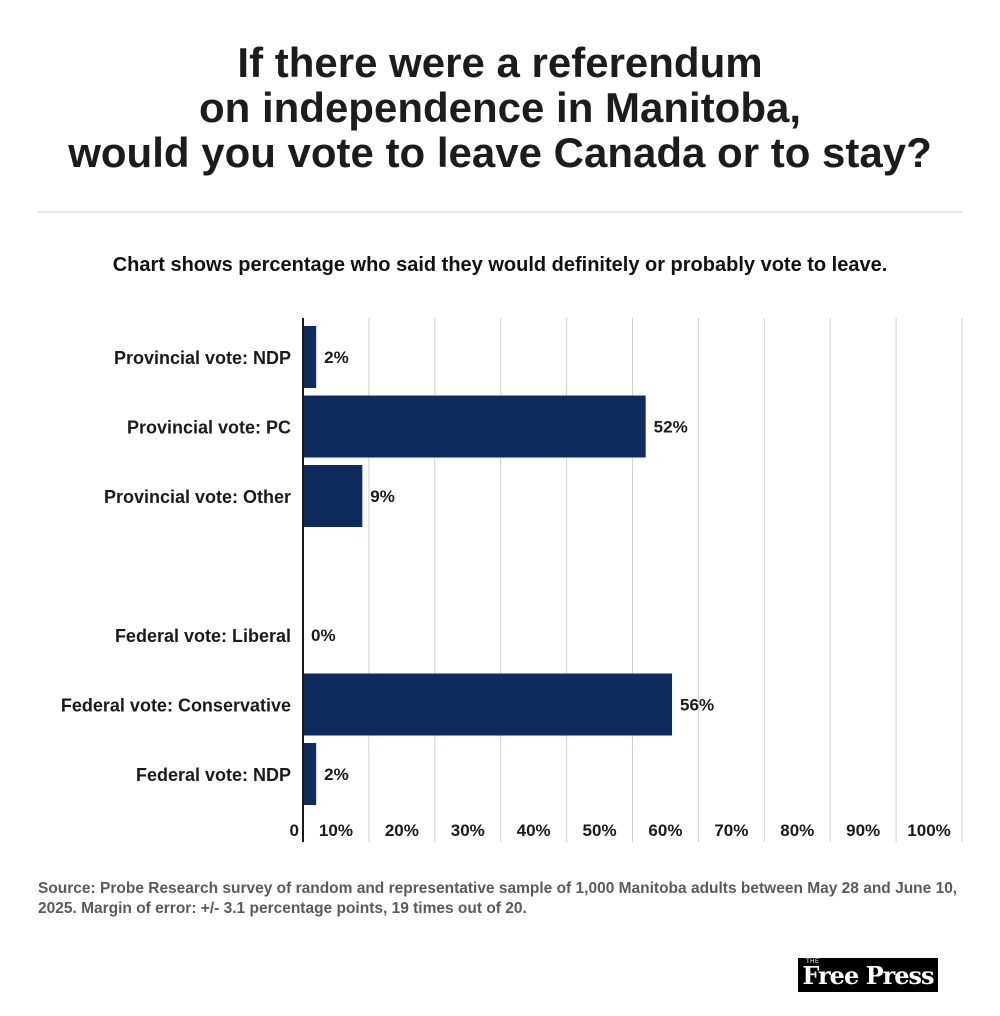  I want to click on value-label: 56%, so click(697, 705).